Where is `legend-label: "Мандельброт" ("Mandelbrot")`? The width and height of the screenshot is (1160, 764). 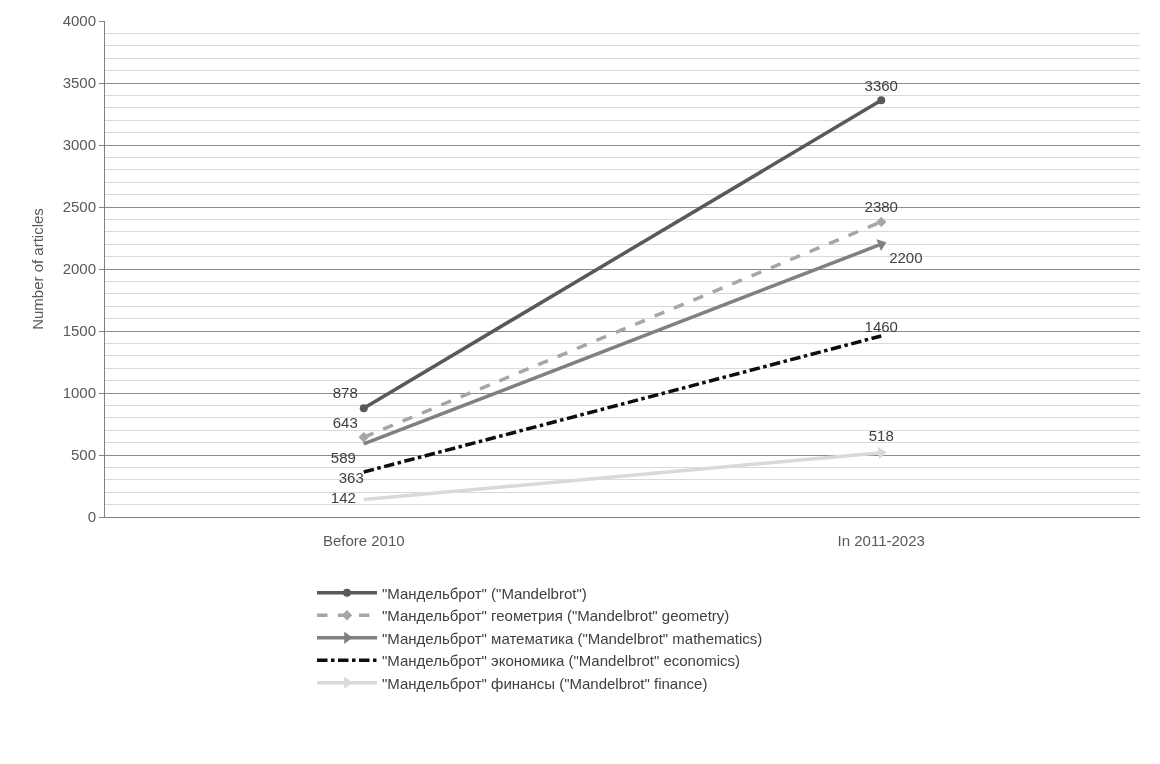
legend-label: "Мандельброт" ("Mandelbrot") is located at coordinates (484, 593).